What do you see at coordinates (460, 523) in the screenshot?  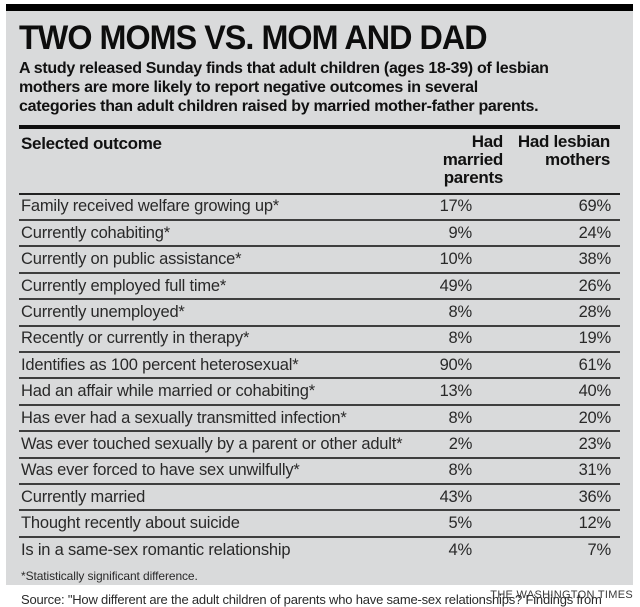 I see `married-parents-value-cell: 5%` at bounding box center [460, 523].